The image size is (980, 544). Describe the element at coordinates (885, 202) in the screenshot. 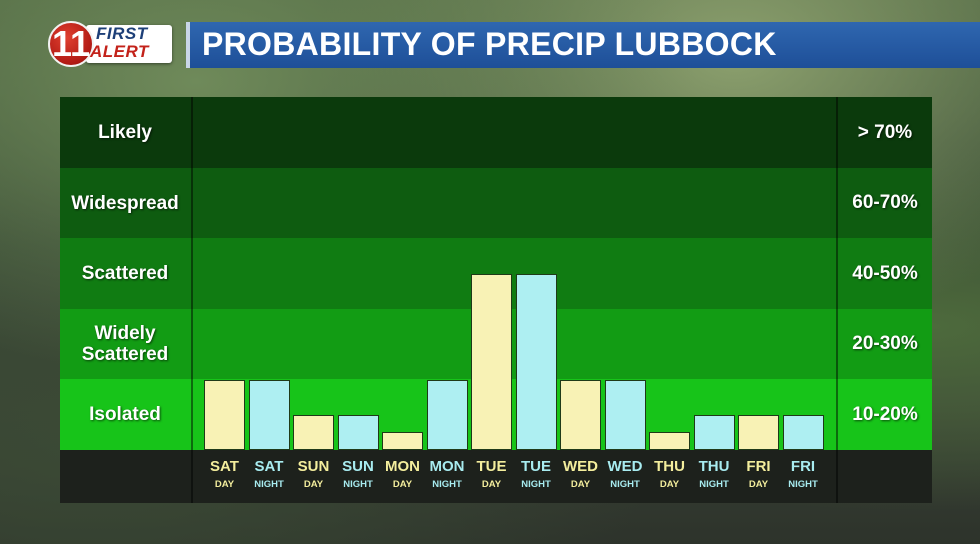

I see `band-range-widespread: 60-70%` at that location.